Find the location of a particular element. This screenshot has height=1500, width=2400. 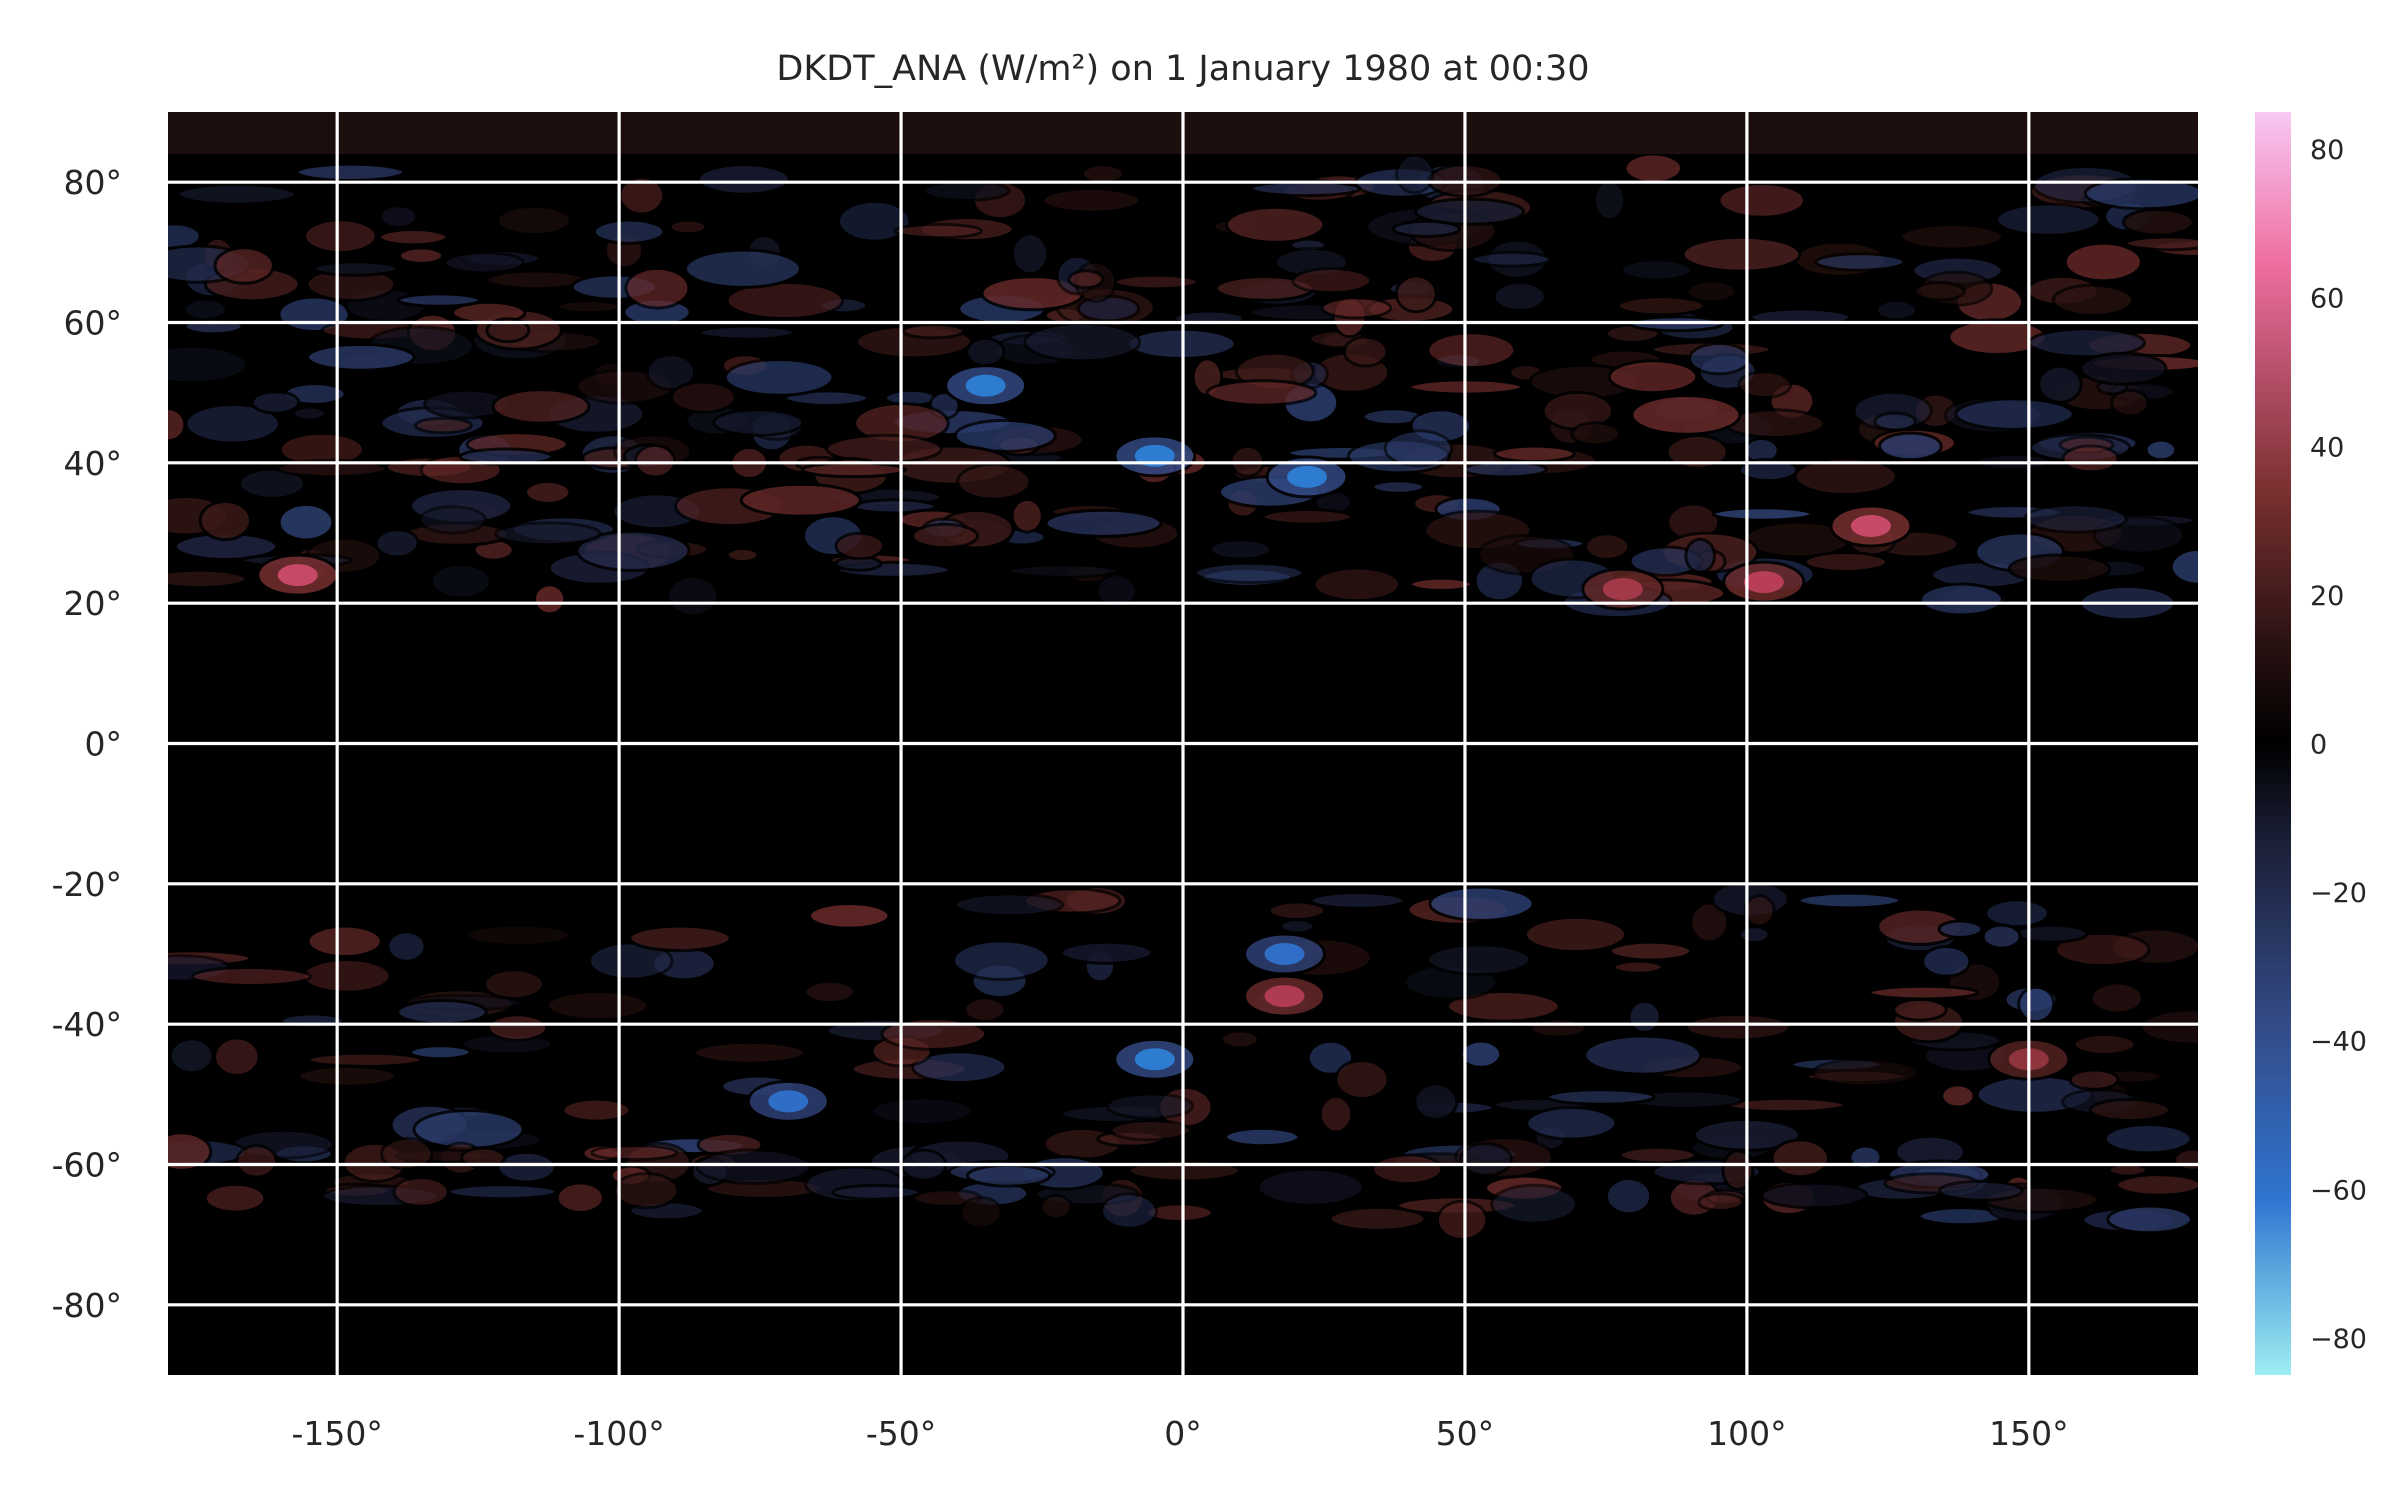

y-tick-label: -20° is located at coordinates (87, 884).